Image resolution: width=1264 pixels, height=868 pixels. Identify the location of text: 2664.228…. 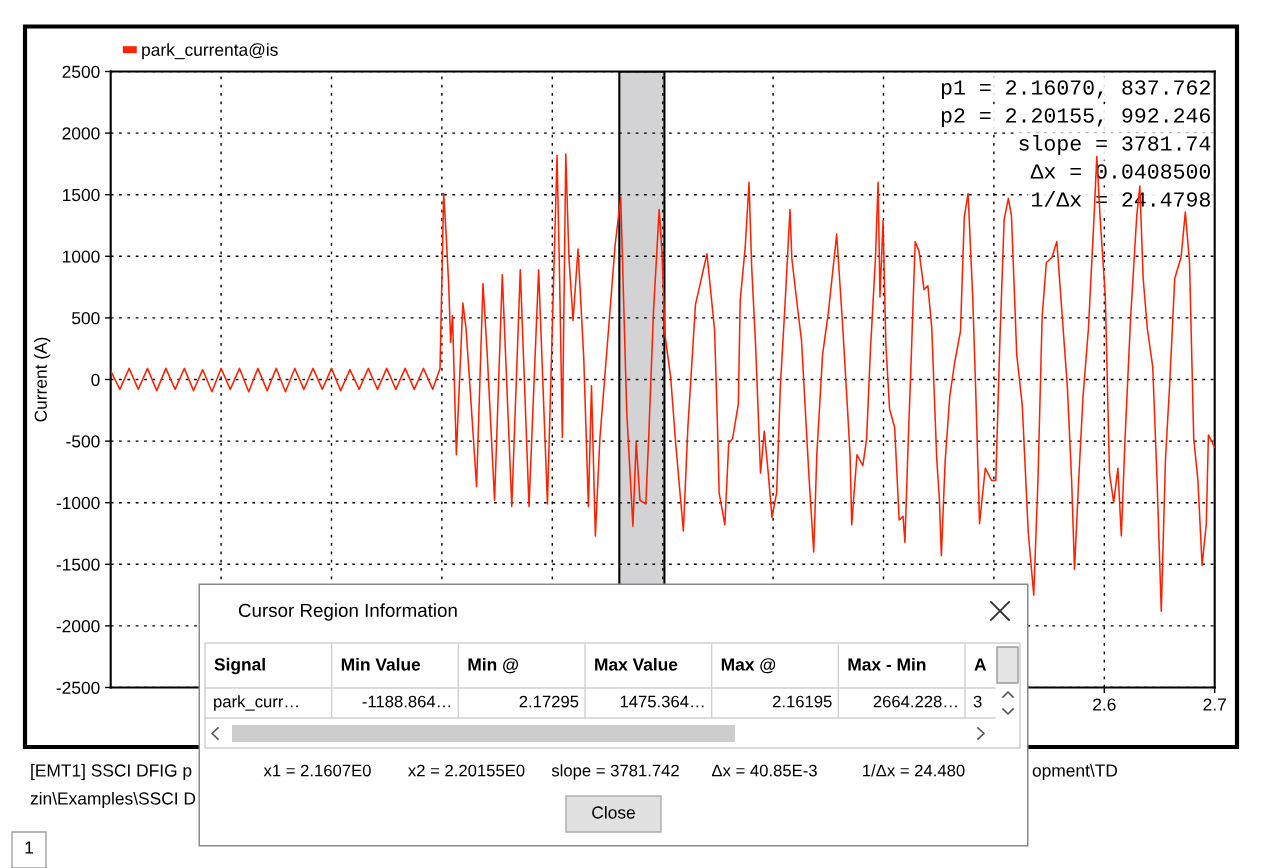
(915, 701).